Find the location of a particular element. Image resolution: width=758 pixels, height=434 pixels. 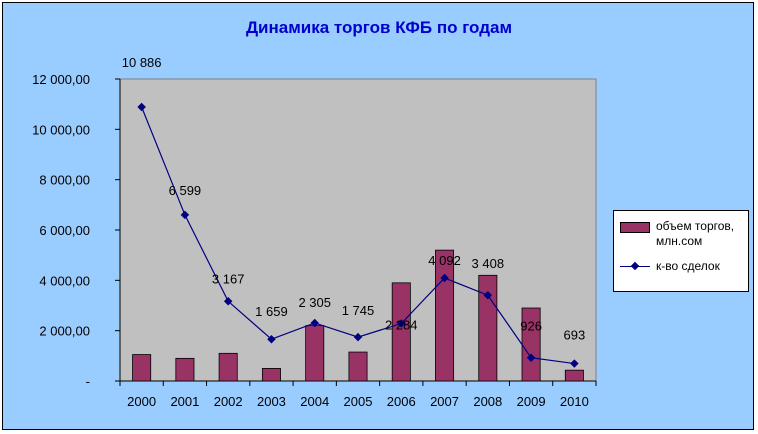

legend-label-deals: к-во сделок is located at coordinates (688, 266).